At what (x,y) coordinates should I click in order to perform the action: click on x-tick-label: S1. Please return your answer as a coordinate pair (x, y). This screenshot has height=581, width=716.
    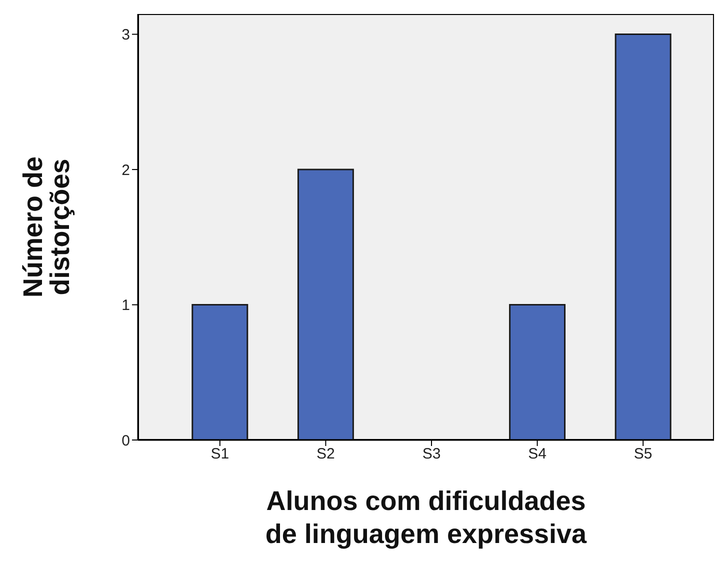
    Looking at the image, I should click on (220, 454).